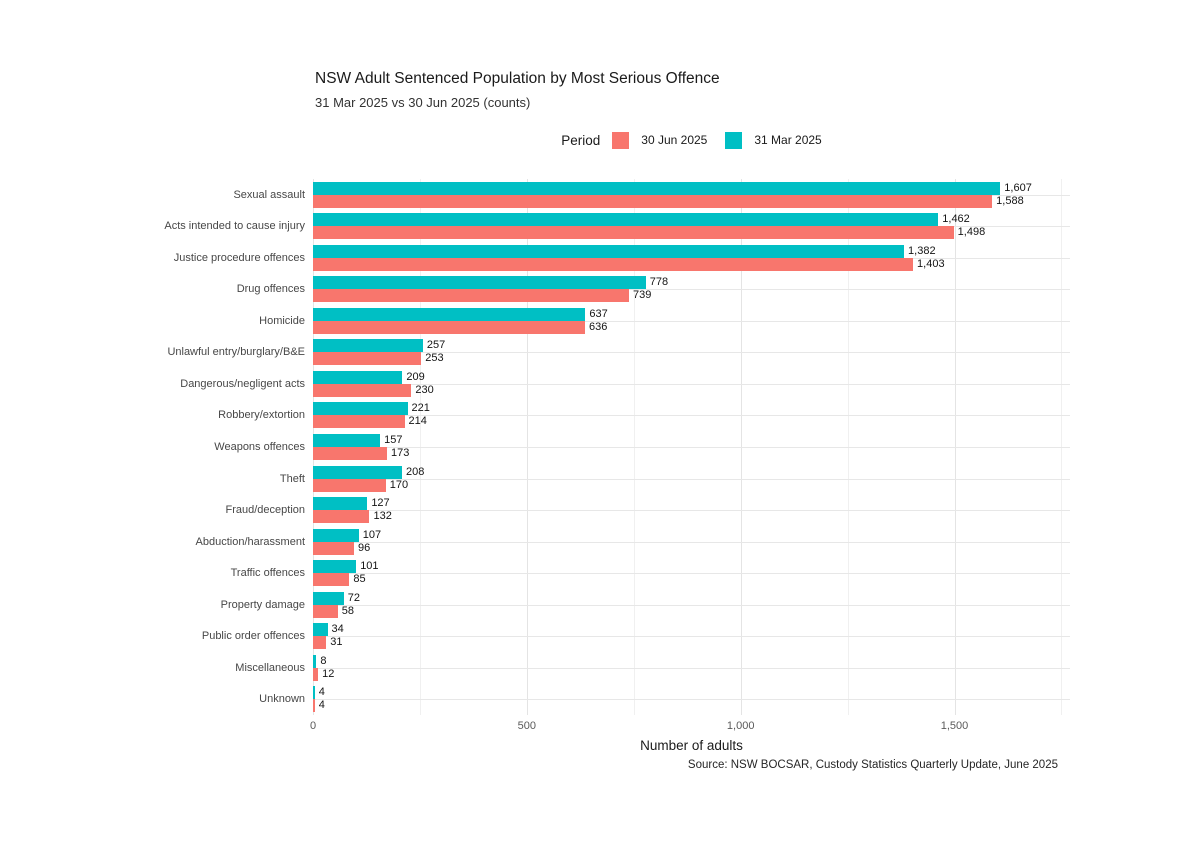  I want to click on value-label-30-jun-2025-robbery-extortion: 214, so click(417, 421).